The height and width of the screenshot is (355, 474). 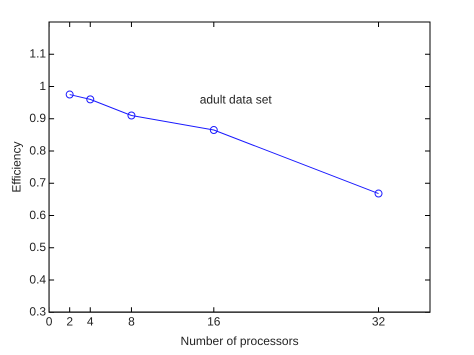 What do you see at coordinates (37, 53) in the screenshot?
I see `y-tick-label: 1.1` at bounding box center [37, 53].